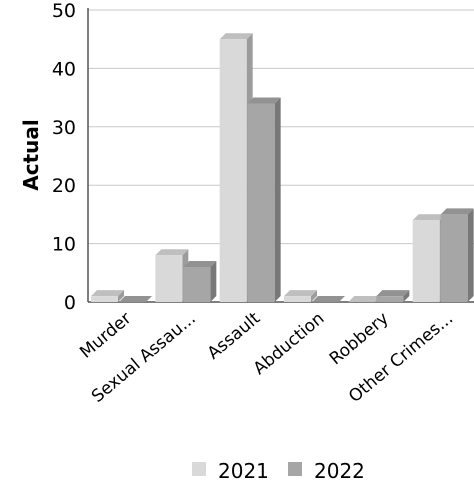 The width and height of the screenshot is (474, 487). Describe the element at coordinates (64, 128) in the screenshot. I see `y-tick-label: 30` at that location.